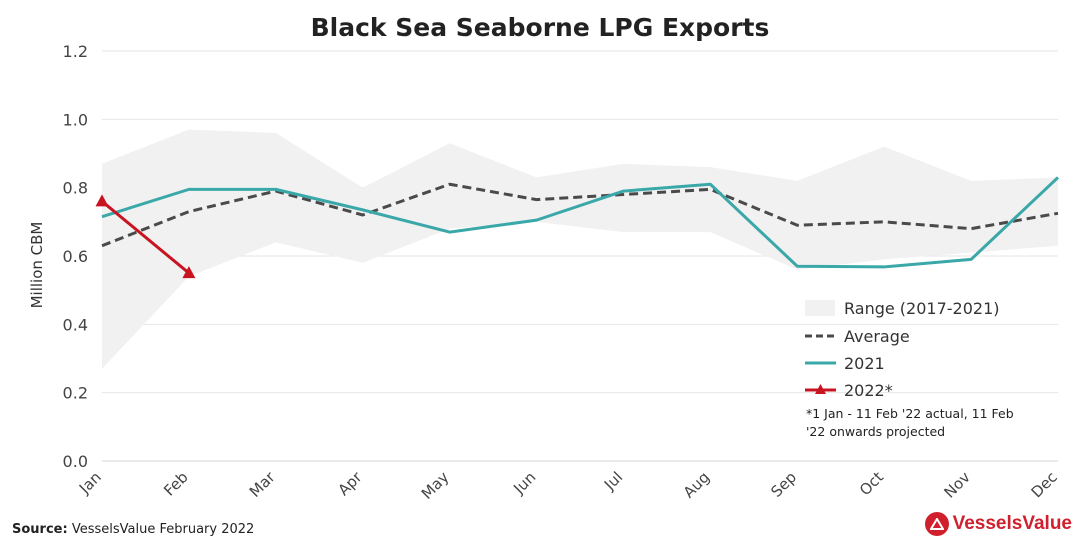 The width and height of the screenshot is (1080, 544). I want to click on brand-logo: VesselsValue, so click(998, 524).